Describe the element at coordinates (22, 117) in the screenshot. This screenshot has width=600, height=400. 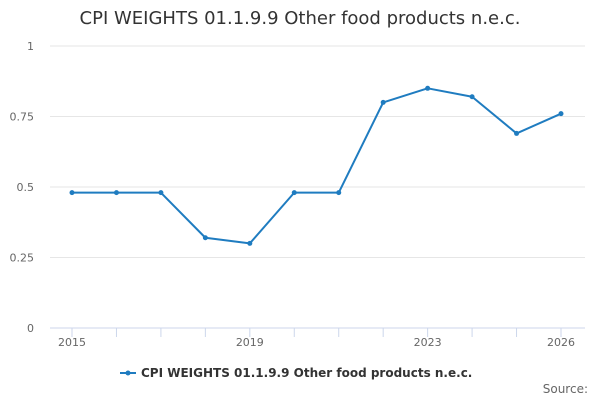
I see `y-tick-label: 0.75` at that location.